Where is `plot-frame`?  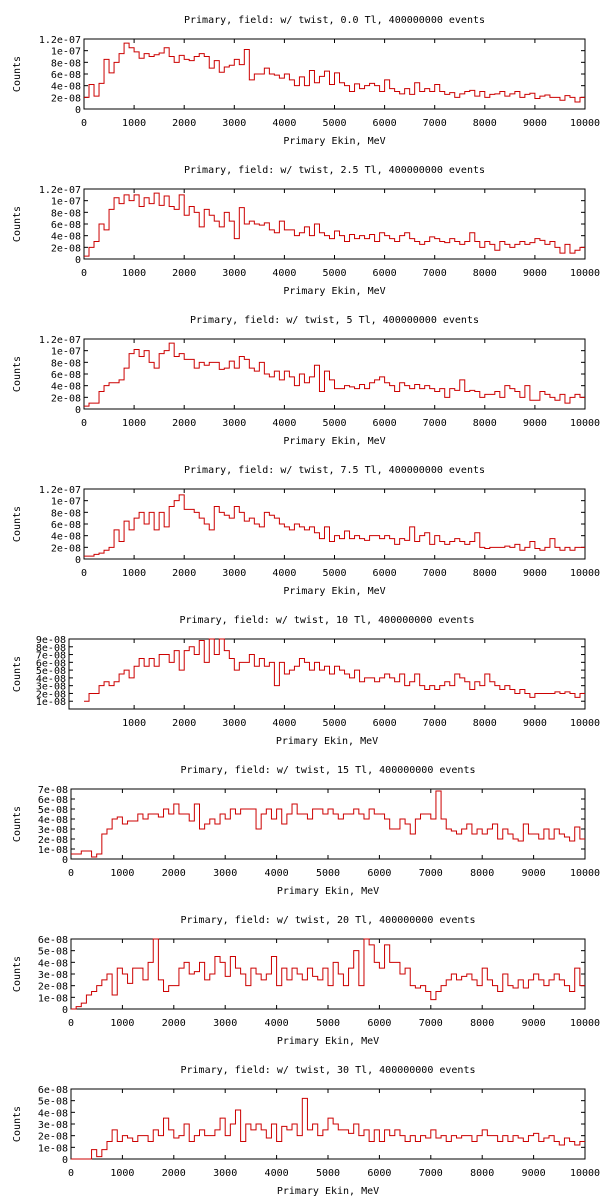
plot-frame is located at coordinates (334, 374).